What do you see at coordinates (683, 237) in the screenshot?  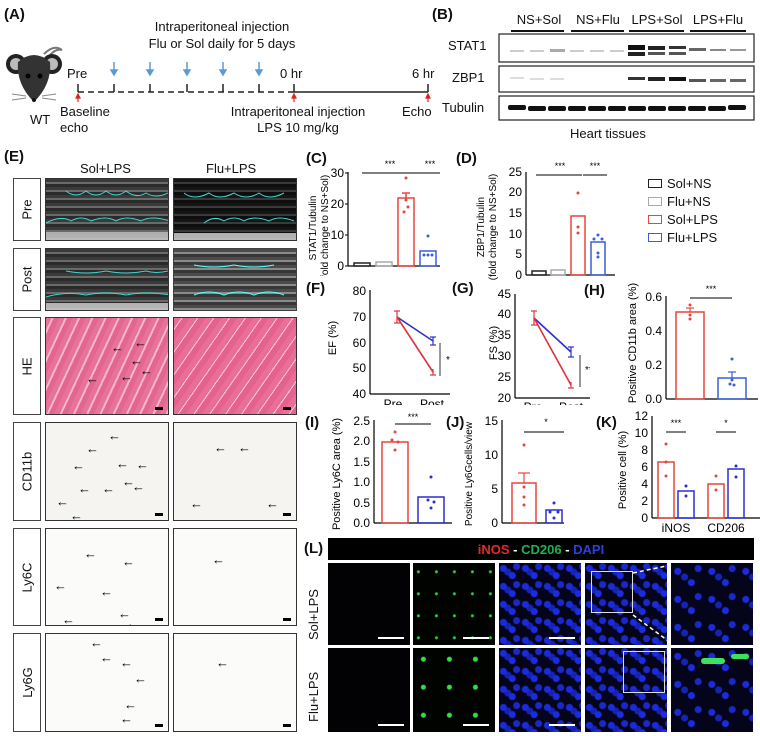 I see `legend-item-flu-lps: Flu+LPS` at bounding box center [683, 237].